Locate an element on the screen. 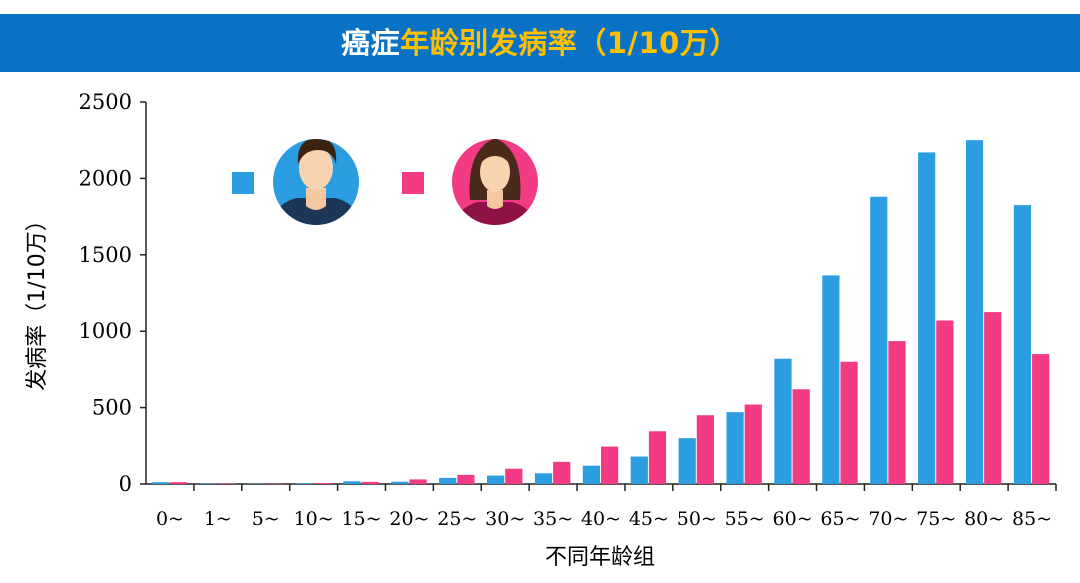  y-tick-label: 1500 is located at coordinates (105, 255).